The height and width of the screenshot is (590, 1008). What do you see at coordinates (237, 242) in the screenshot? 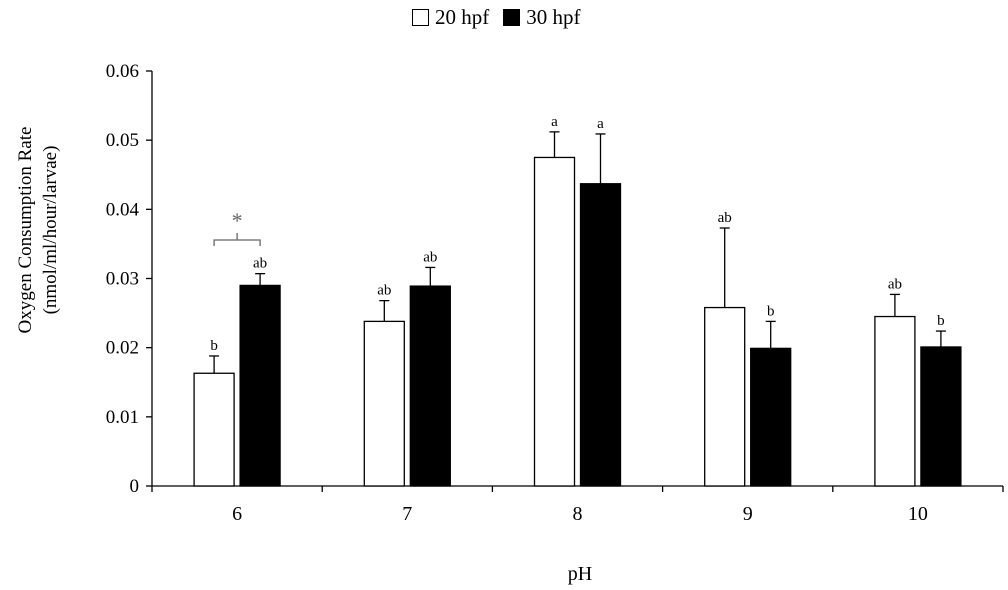
I see `significance-bracket` at bounding box center [237, 242].